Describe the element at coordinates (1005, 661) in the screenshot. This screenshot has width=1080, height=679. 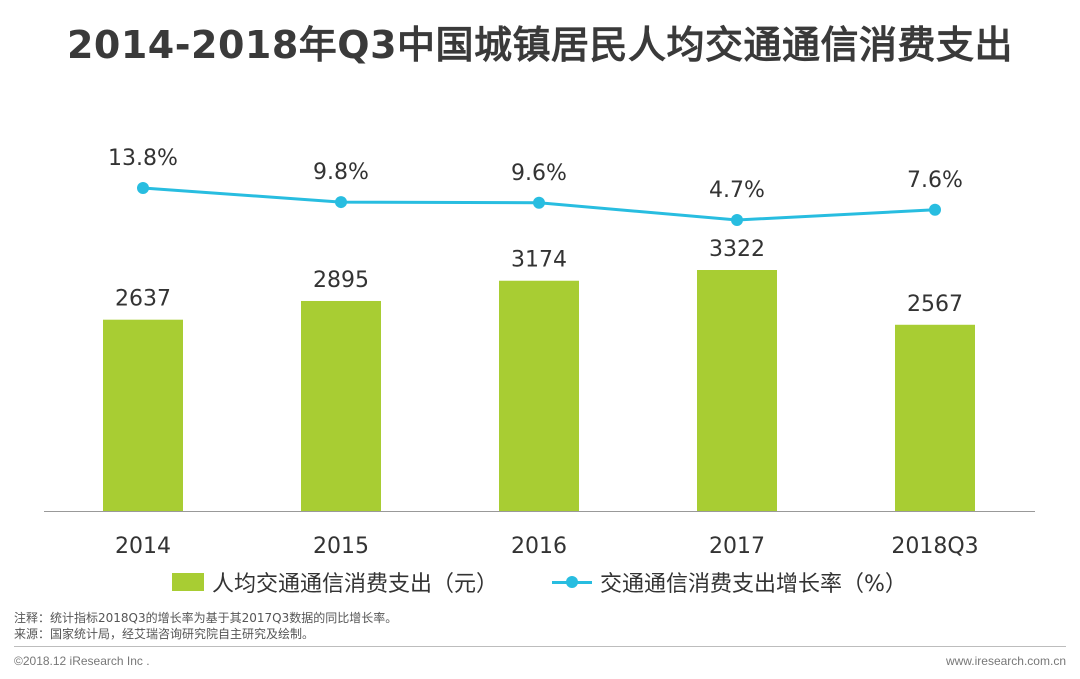
I see `website: www.iresearch.com.cn` at that location.